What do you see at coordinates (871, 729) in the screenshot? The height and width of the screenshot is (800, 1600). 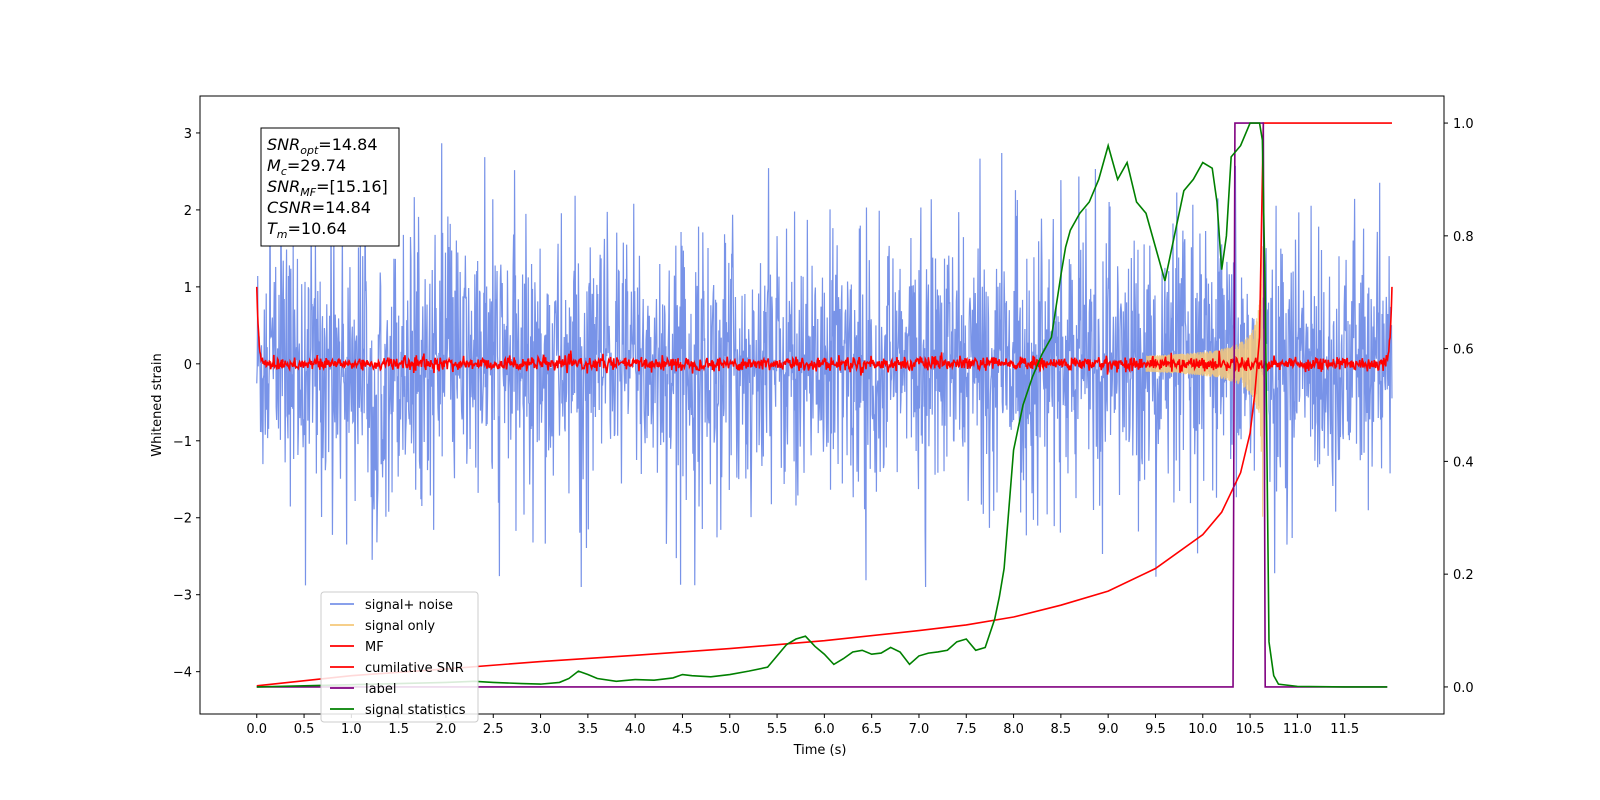 I see `x-tick-label: 6.5` at bounding box center [871, 729].